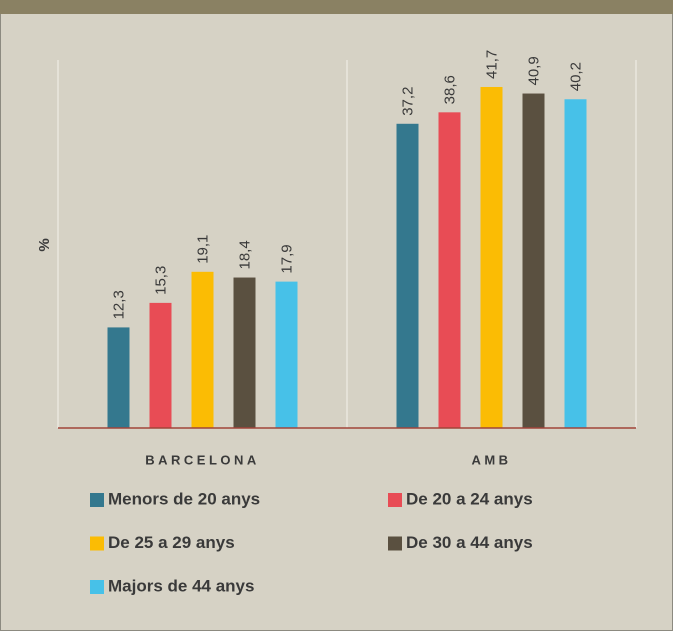 Image resolution: width=673 pixels, height=636 pixels. Describe the element at coordinates (469, 542) in the screenshot. I see `legend-label: De 30 a 44 anys` at that location.